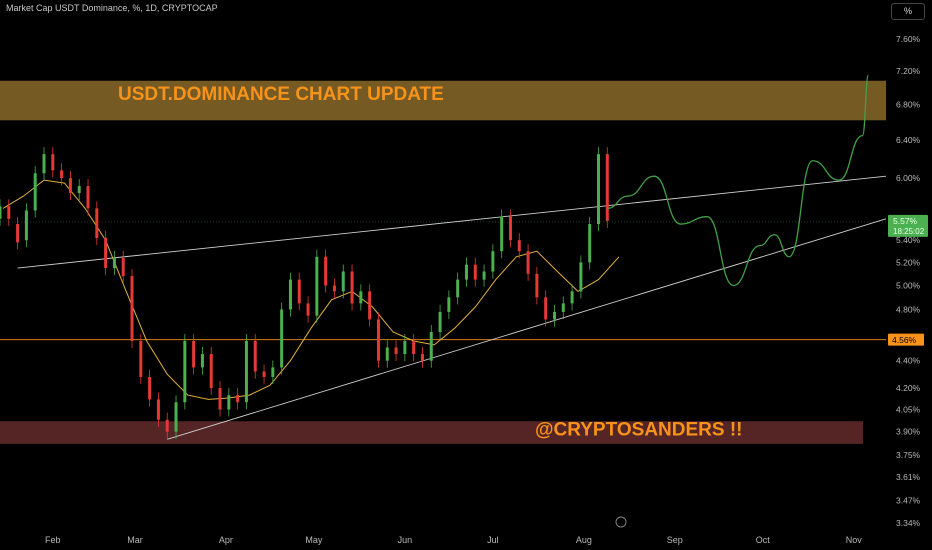  Describe the element at coordinates (135, 540) in the screenshot. I see `x-tick-label: Mar` at that location.